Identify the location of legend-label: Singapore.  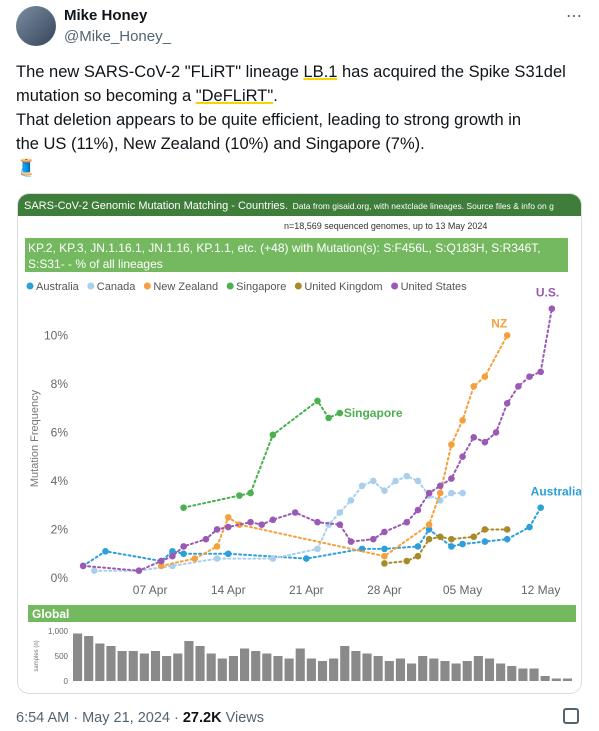
(261, 287).